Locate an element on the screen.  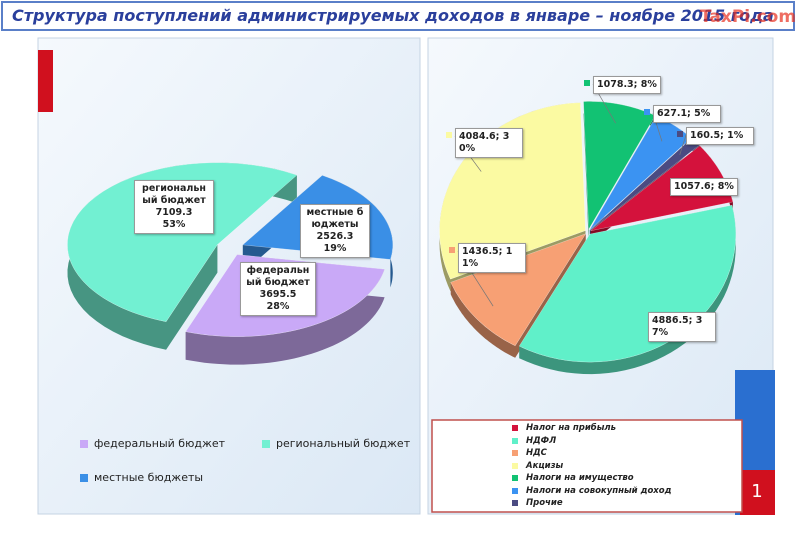
data-label: 1078.3; 8% is located at coordinates (627, 85).